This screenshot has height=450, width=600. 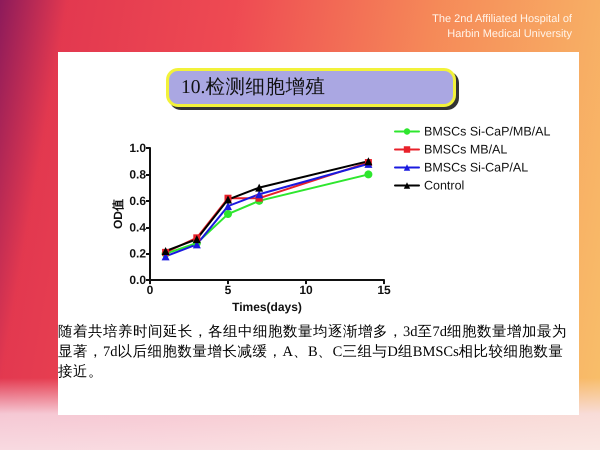 I want to click on x-tick-label: 15, so click(x=384, y=290).